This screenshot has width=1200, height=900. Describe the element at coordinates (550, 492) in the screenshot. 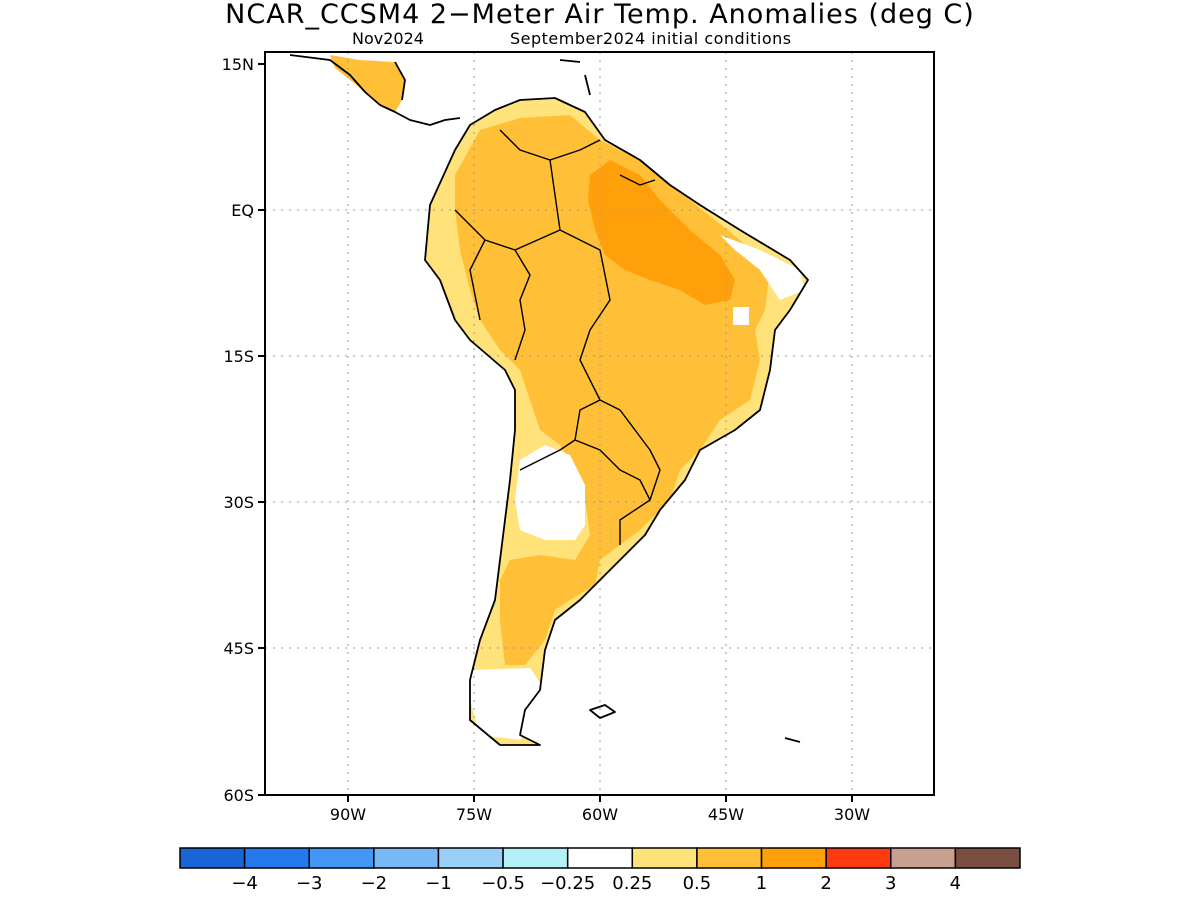

I see `neutral-patch-south` at that location.